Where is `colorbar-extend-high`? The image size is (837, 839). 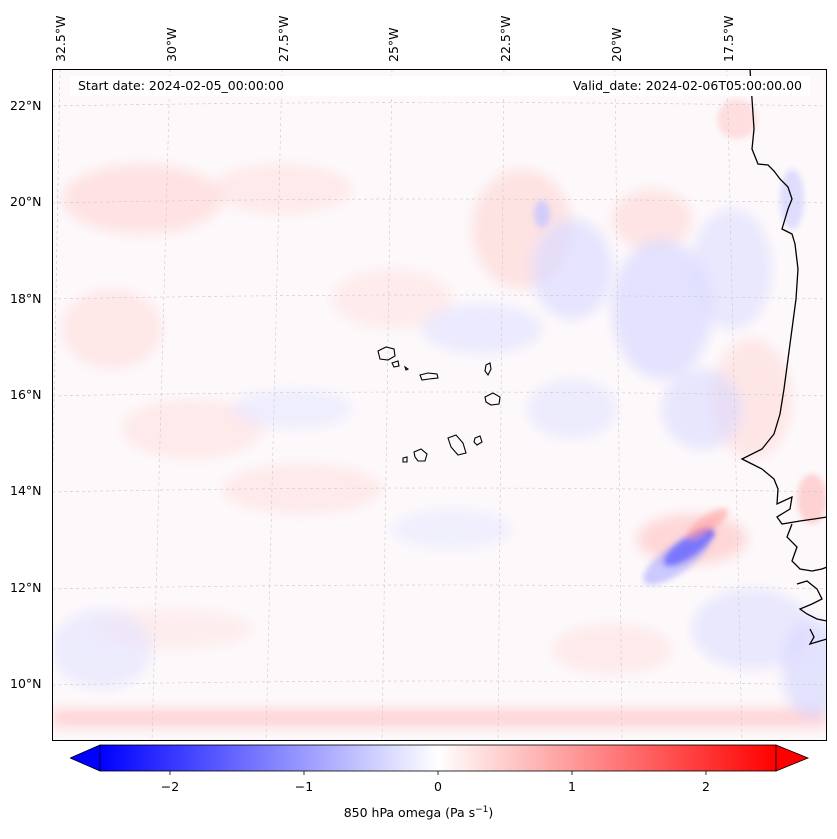
colorbar-extend-high is located at coordinates (792, 758).